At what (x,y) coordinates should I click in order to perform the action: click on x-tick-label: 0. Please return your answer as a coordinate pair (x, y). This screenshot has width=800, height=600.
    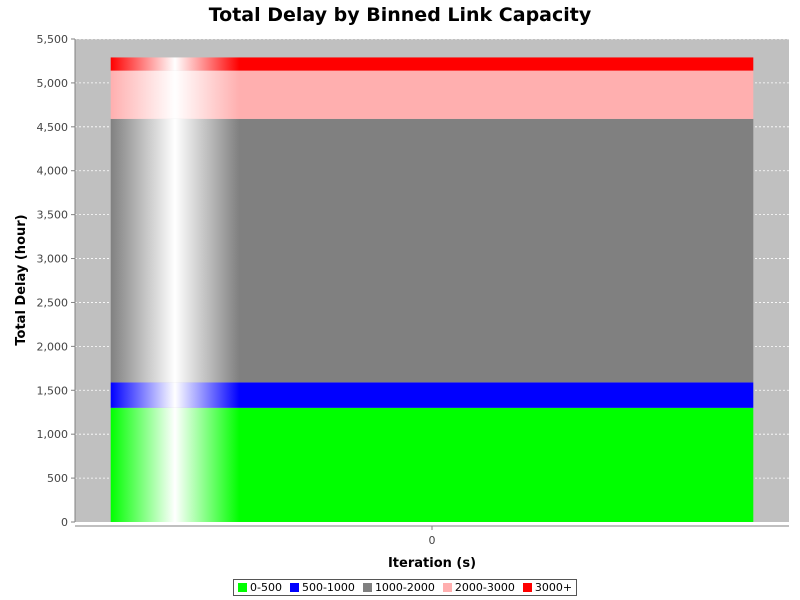
    Looking at the image, I should click on (432, 540).